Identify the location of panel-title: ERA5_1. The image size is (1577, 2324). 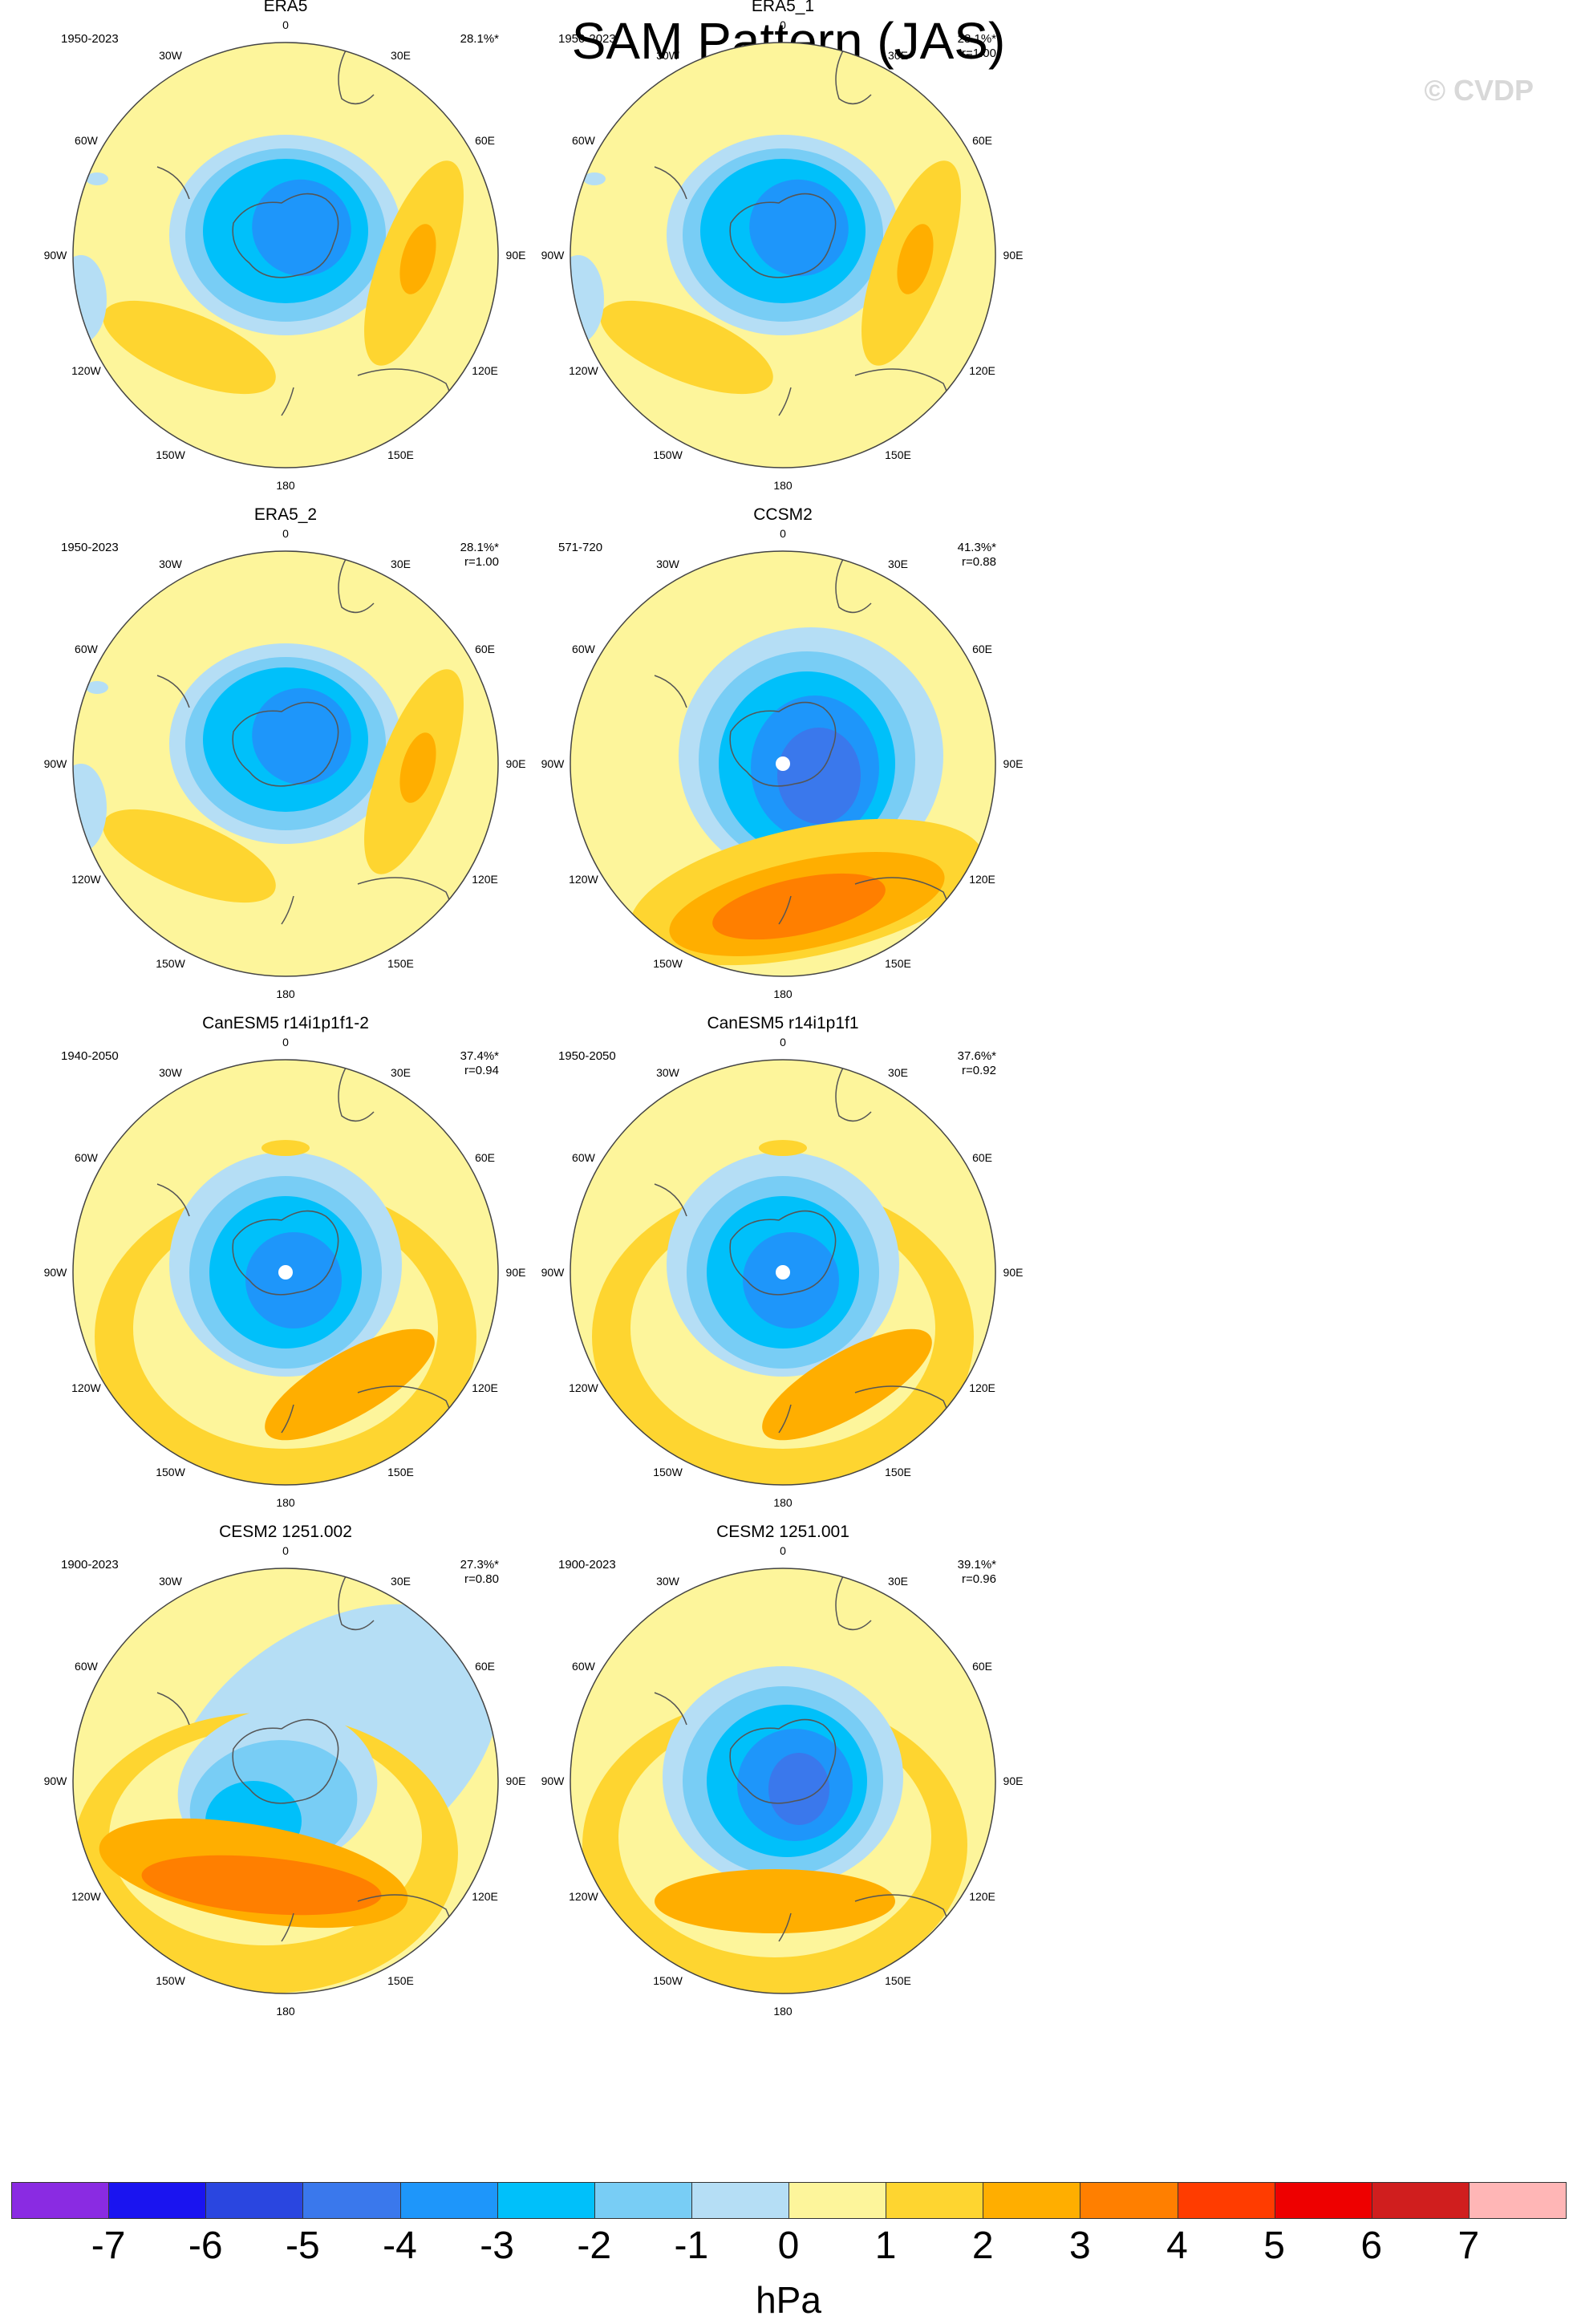
(783, 7).